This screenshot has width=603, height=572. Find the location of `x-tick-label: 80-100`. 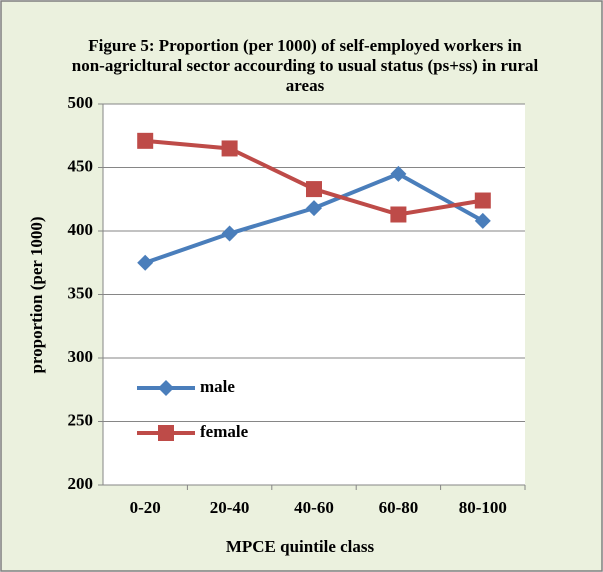

x-tick-label: 80-100 is located at coordinates (483, 507).